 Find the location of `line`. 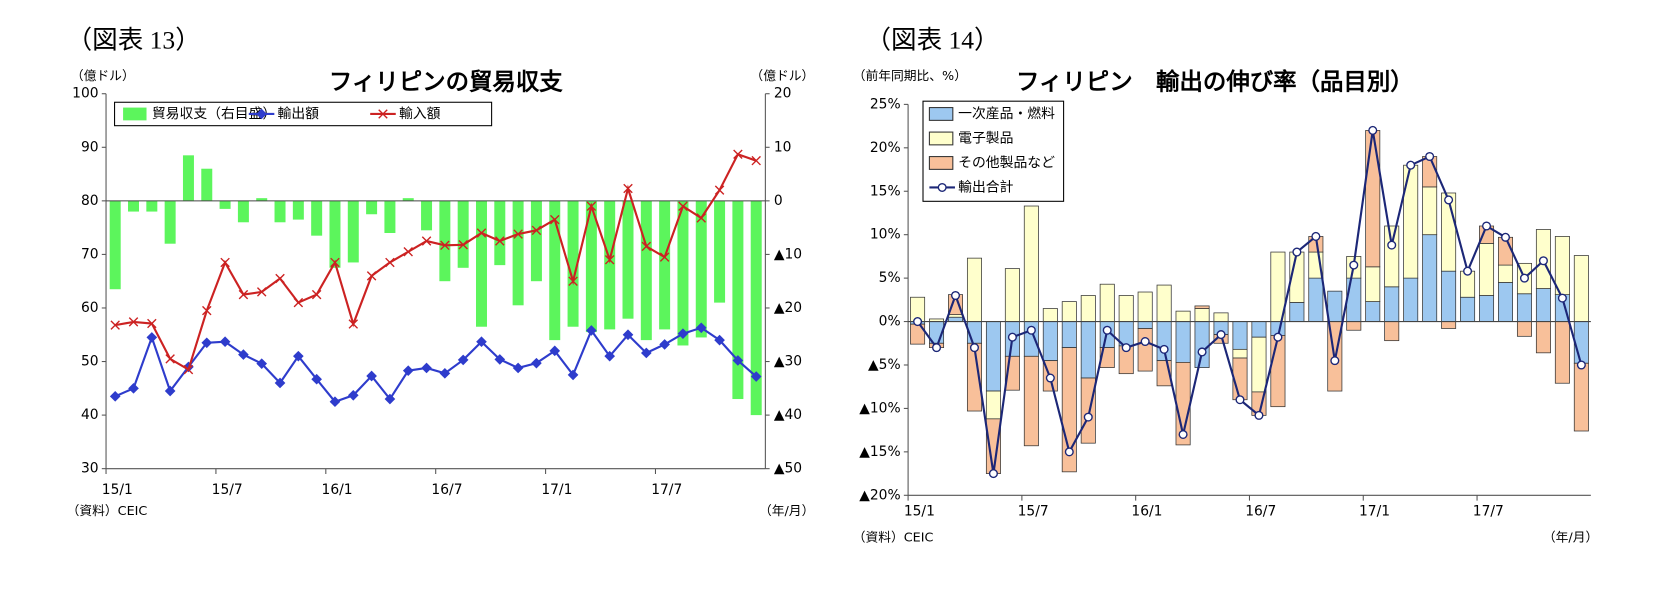

line is located at coordinates (436, 262).